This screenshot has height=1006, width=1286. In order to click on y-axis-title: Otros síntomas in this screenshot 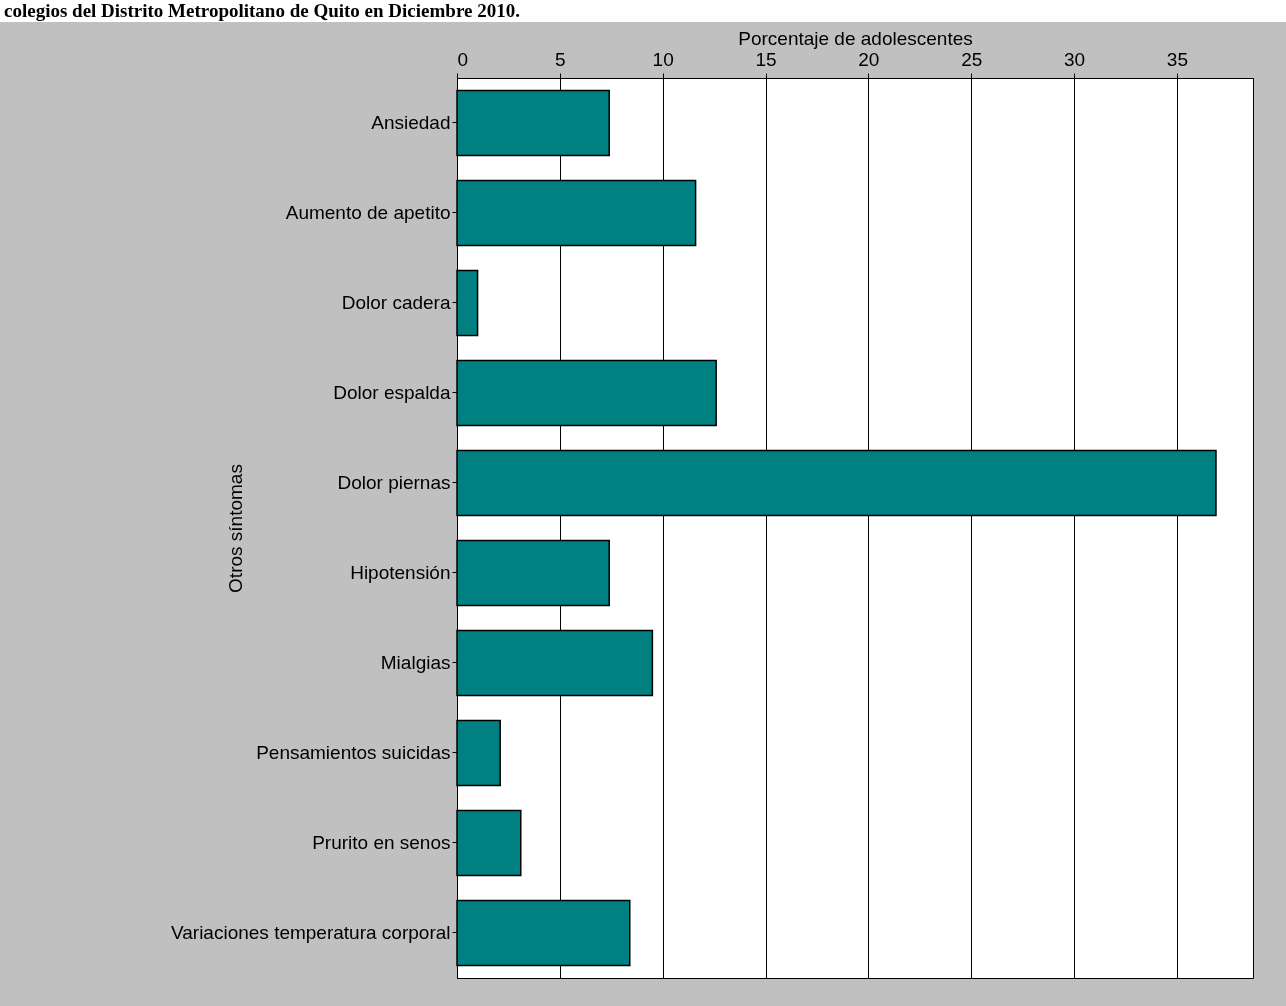, I will do `click(235, 528)`.